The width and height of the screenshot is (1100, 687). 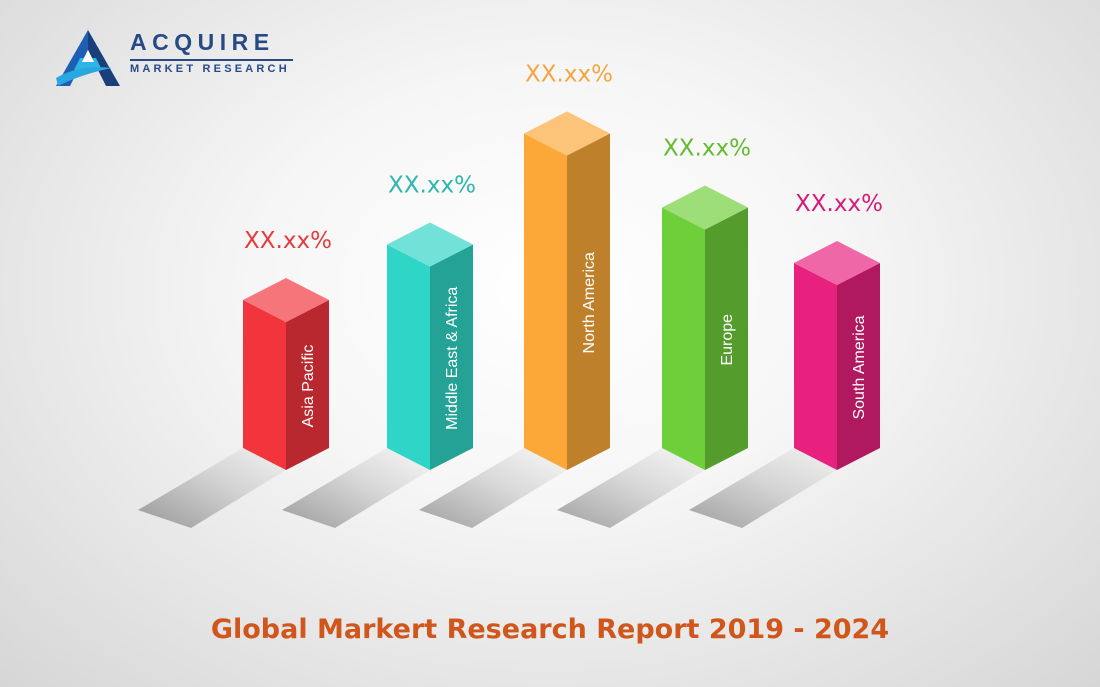 I want to click on category-label-middle-east-africa: Middle East & Africa, so click(x=452, y=358).